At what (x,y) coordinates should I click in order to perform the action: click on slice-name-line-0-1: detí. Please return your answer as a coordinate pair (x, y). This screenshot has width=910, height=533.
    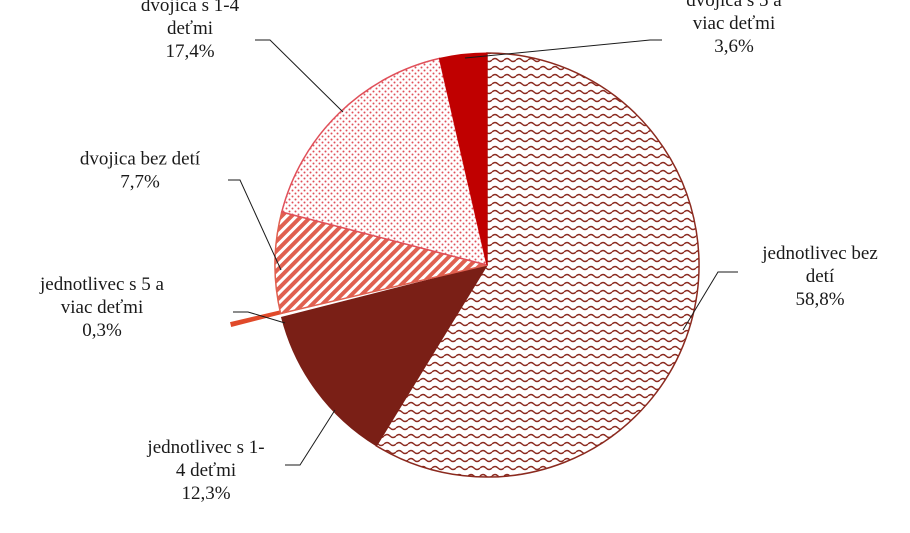
    Looking at the image, I should click on (820, 276).